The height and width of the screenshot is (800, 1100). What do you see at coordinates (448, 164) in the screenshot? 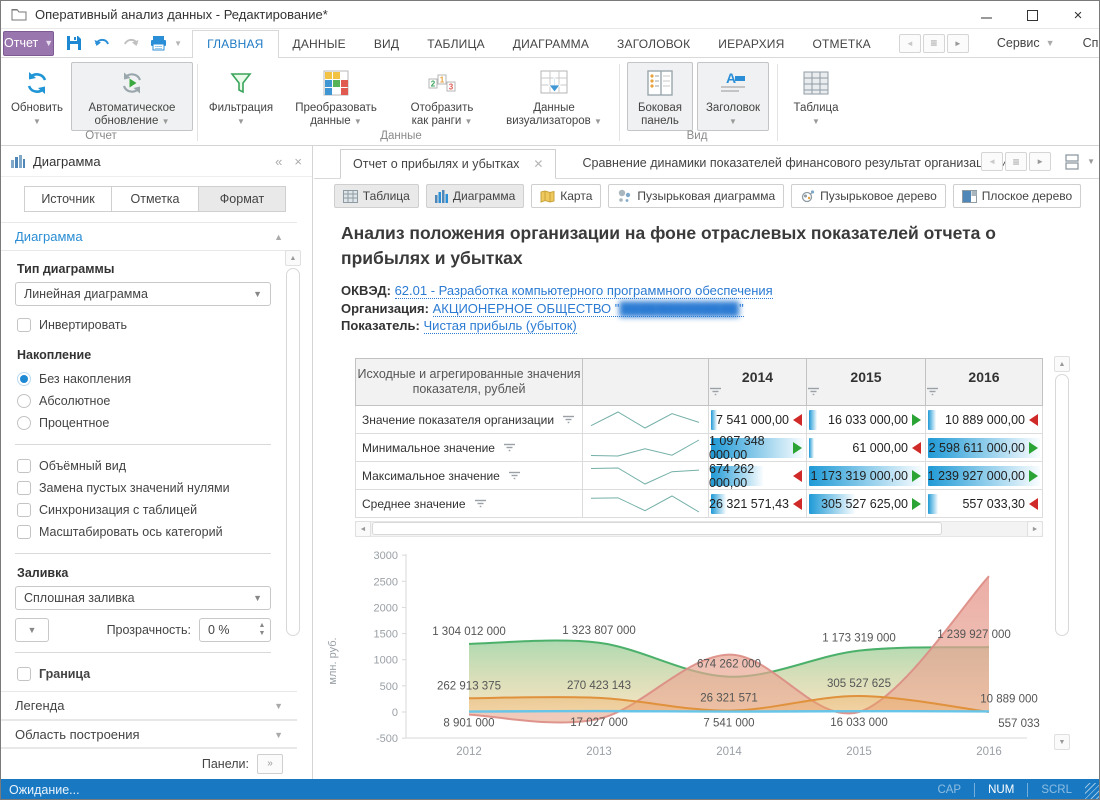
I see `doc-tab-active: Отчет о прибылях и убытках ✕` at bounding box center [448, 164].